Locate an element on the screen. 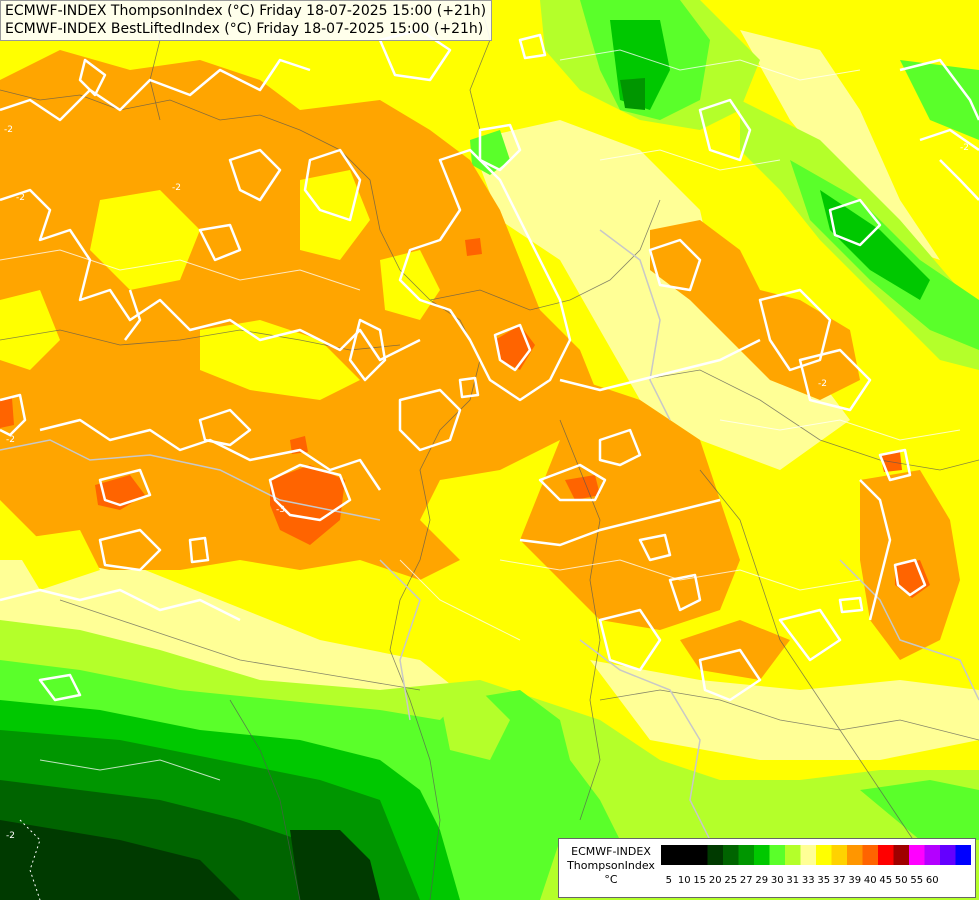 The height and width of the screenshot is (900, 979). legend-tick-label: 45 is located at coordinates (886, 880).